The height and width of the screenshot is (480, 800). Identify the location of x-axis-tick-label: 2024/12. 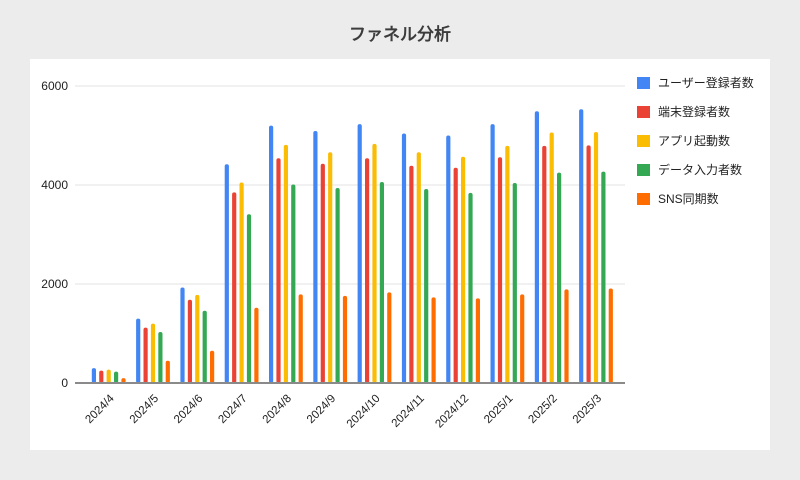
(452, 412).